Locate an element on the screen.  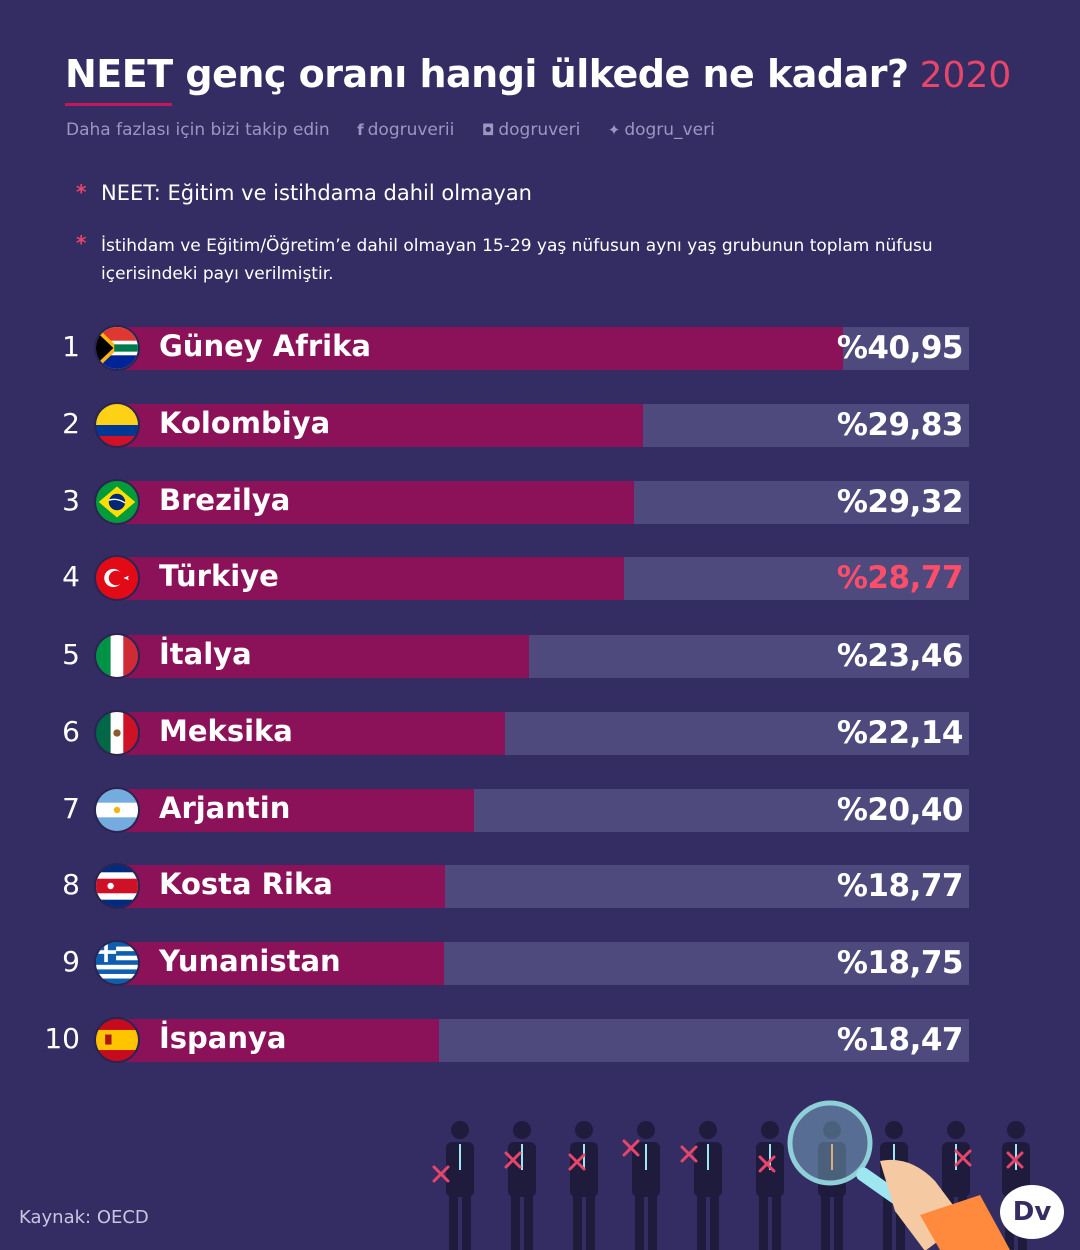
follow-text: Daha fazlası için bizi takip edin is located at coordinates (198, 130).